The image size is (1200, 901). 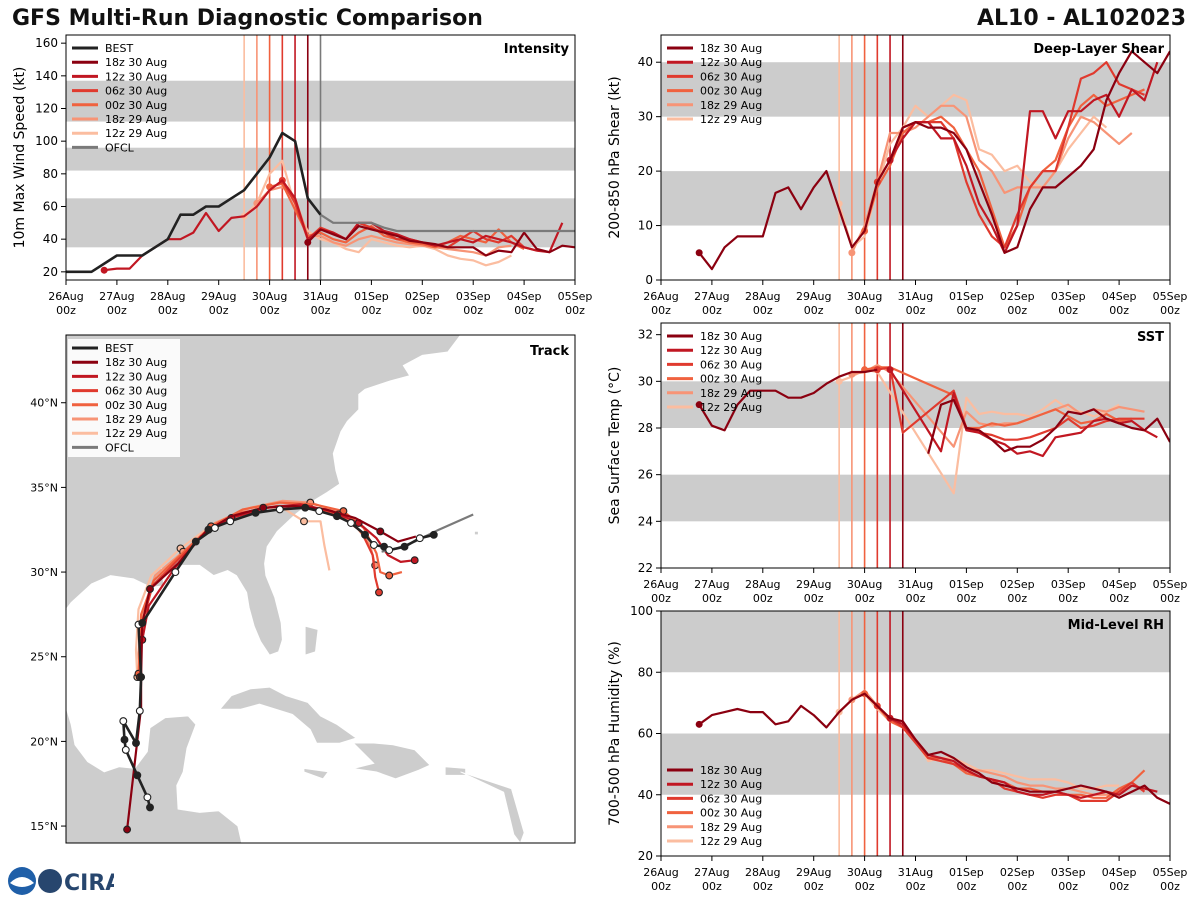 What do you see at coordinates (288, 715) in the screenshot?
I see `cuba-land` at bounding box center [288, 715].